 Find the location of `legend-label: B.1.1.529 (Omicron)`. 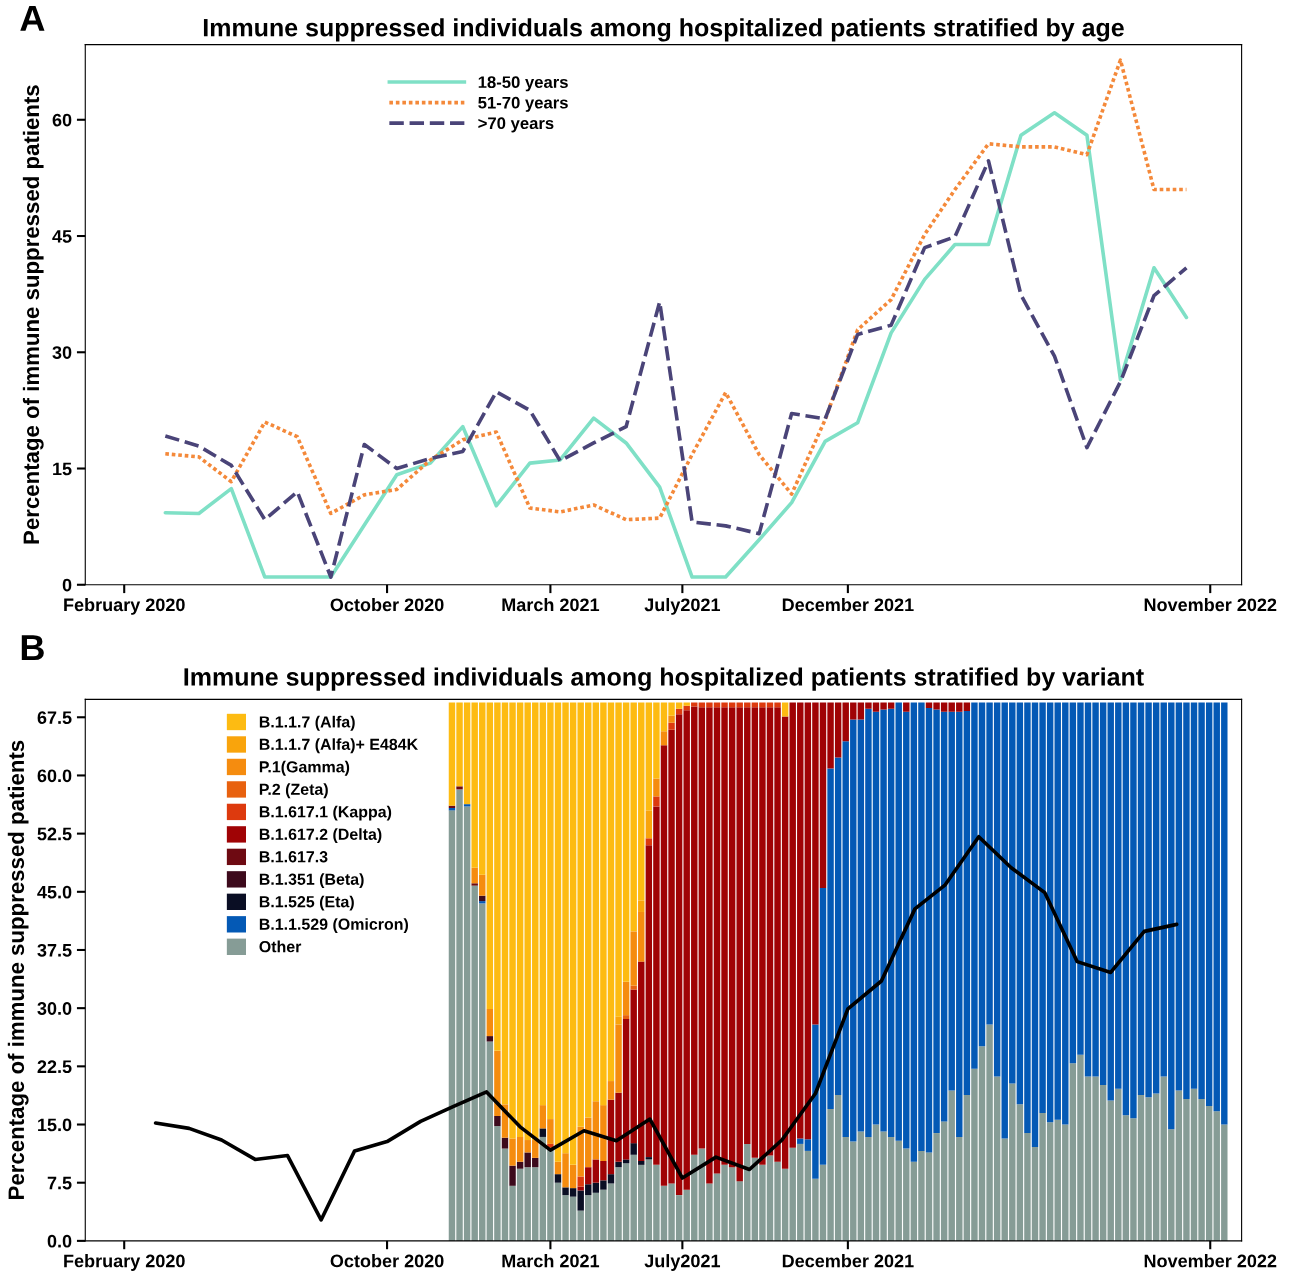

legend-label: B.1.1.529 (Omicron) is located at coordinates (334, 926).